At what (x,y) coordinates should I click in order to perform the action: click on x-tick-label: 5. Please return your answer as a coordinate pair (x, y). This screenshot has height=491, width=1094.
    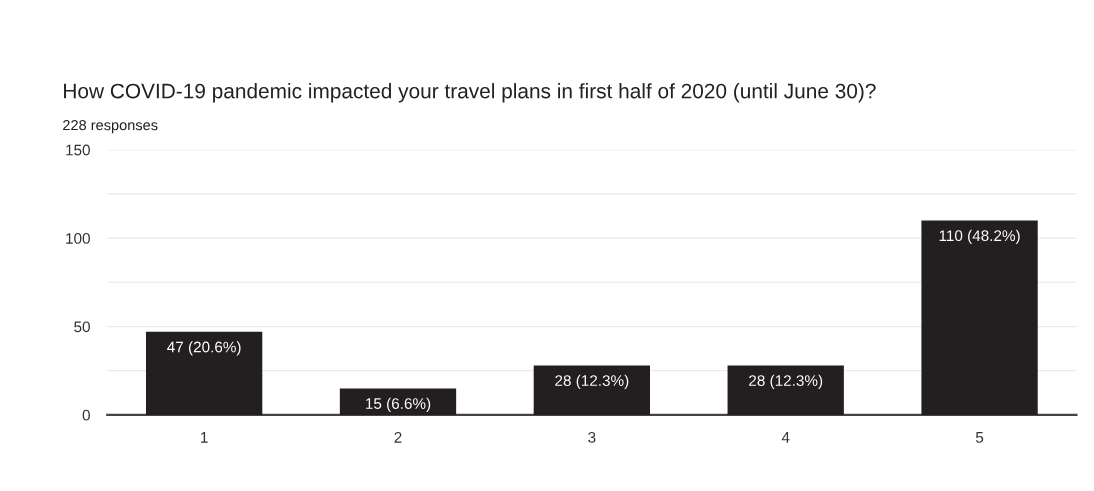
    Looking at the image, I should click on (979, 437).